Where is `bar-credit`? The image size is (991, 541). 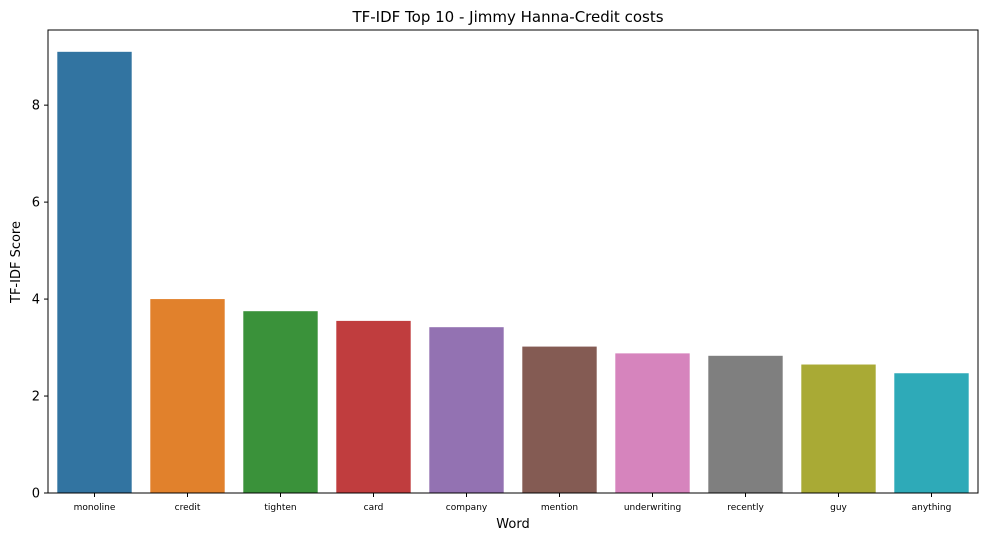
bar-credit is located at coordinates (187, 396).